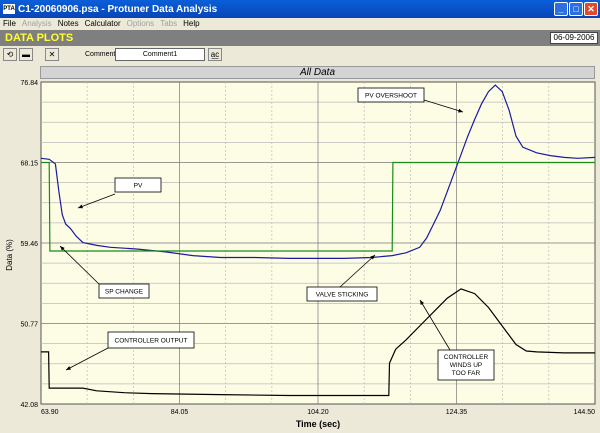  What do you see at coordinates (576, 9) in the screenshot?
I see `maximize-button: □` at bounding box center [576, 9].